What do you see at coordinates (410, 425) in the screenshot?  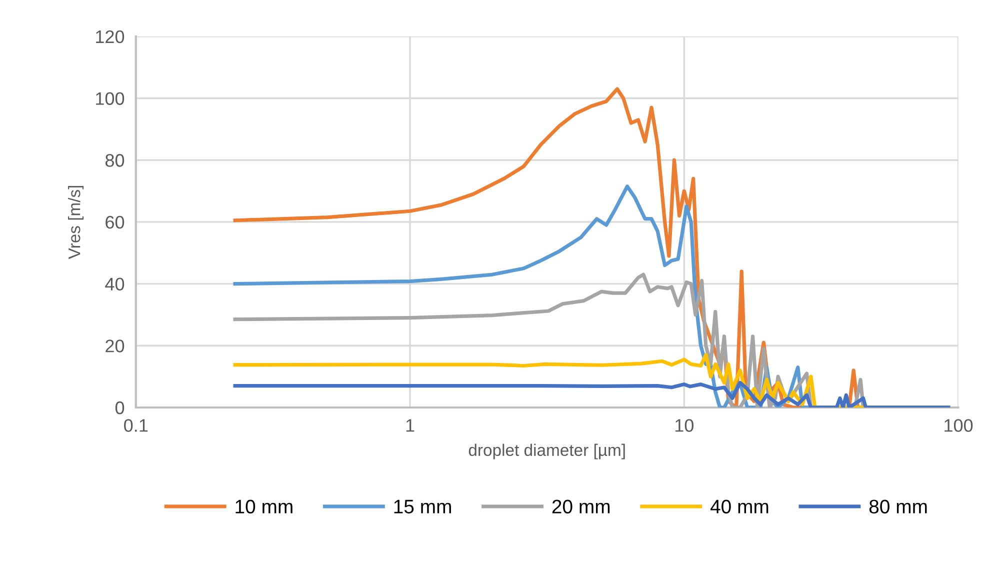 I see `x-tick-label: 1` at bounding box center [410, 425].